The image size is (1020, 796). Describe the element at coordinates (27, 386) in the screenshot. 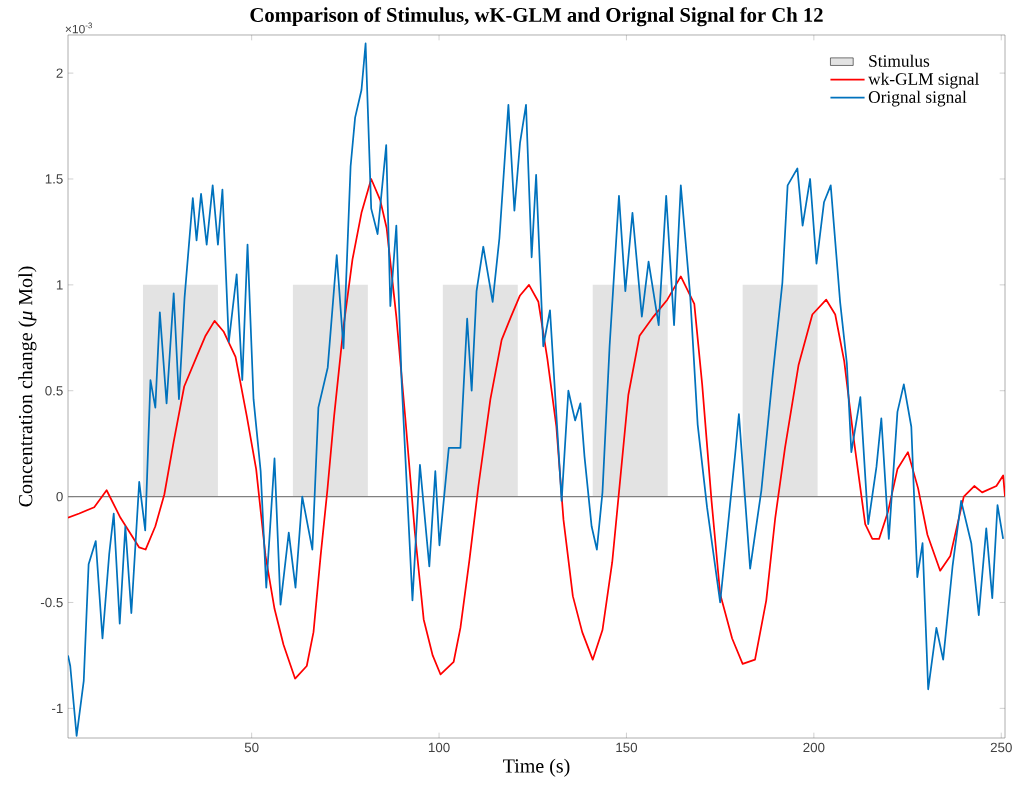

I see `y-axis-title: Concentration change (μ Mol)` at that location.